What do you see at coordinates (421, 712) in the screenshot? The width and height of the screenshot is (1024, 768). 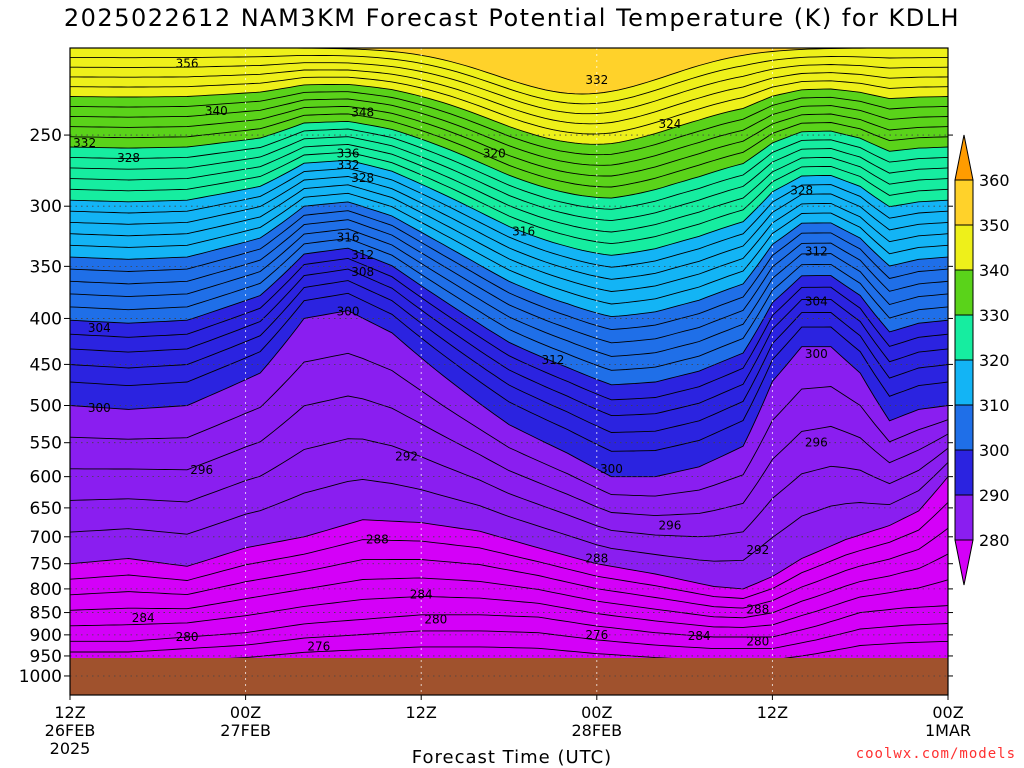 I see `x-tick-label-24-0: 12Z` at bounding box center [421, 712].